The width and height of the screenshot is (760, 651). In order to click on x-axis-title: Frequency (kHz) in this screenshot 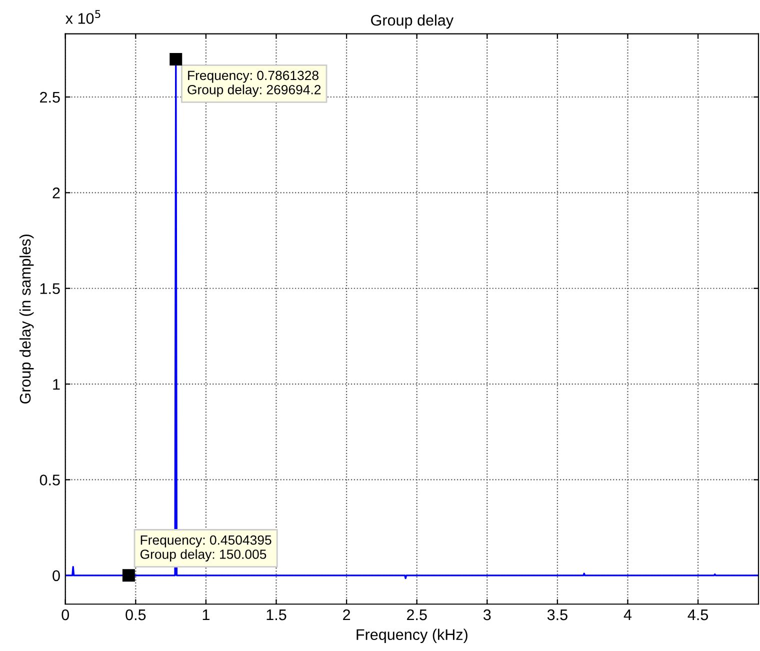, I will do `click(412, 636)`.